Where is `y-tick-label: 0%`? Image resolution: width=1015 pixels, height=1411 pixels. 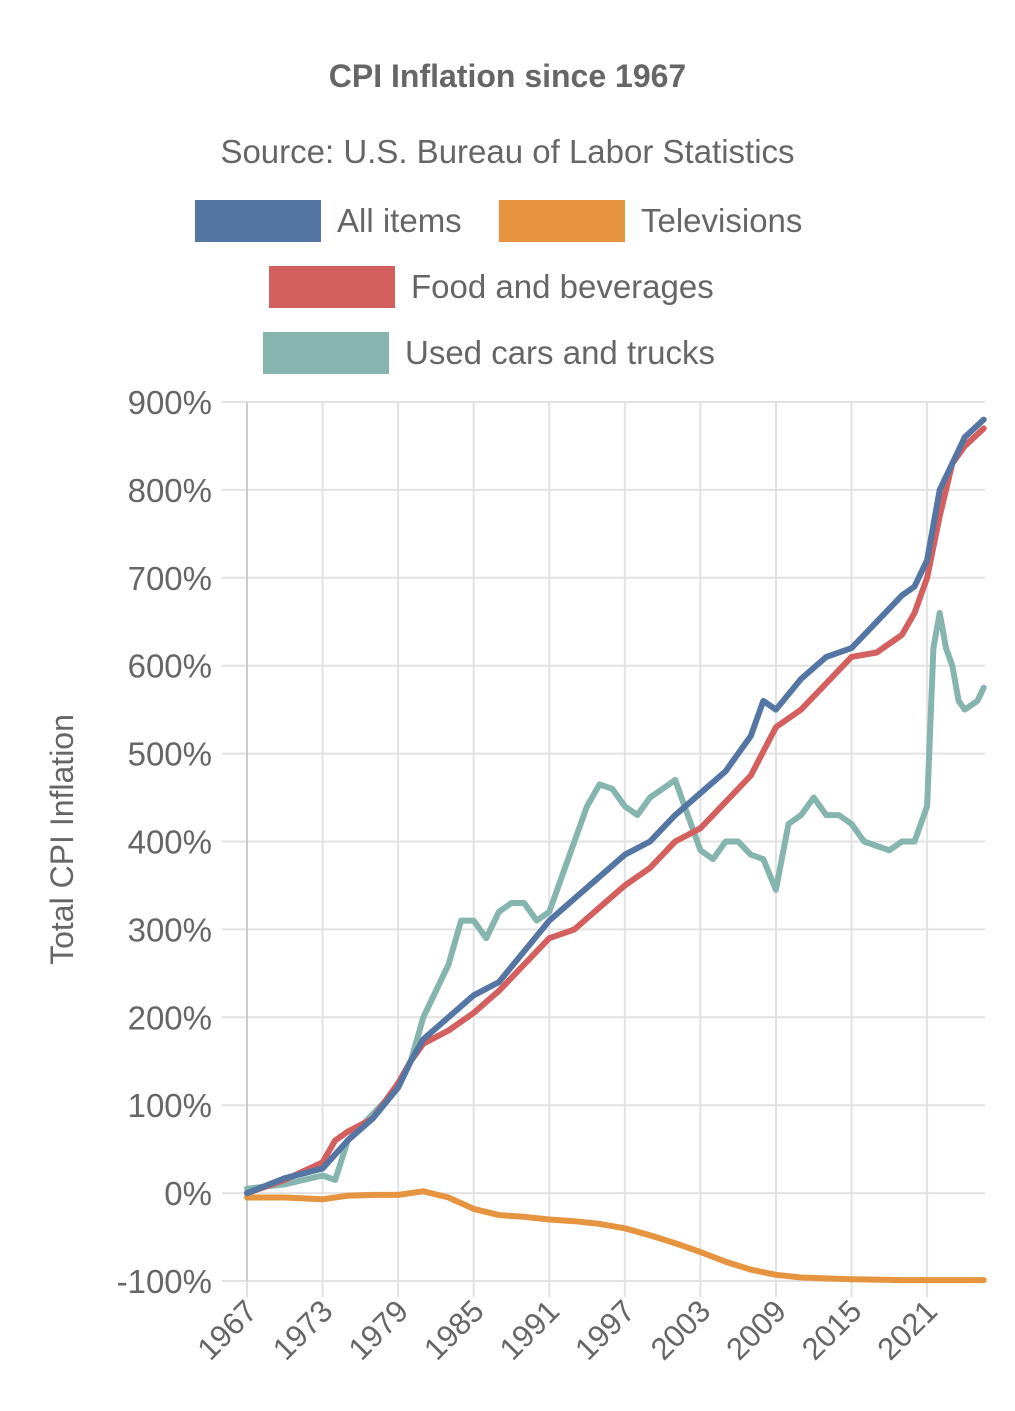
y-tick-label: 0% is located at coordinates (188, 1193).